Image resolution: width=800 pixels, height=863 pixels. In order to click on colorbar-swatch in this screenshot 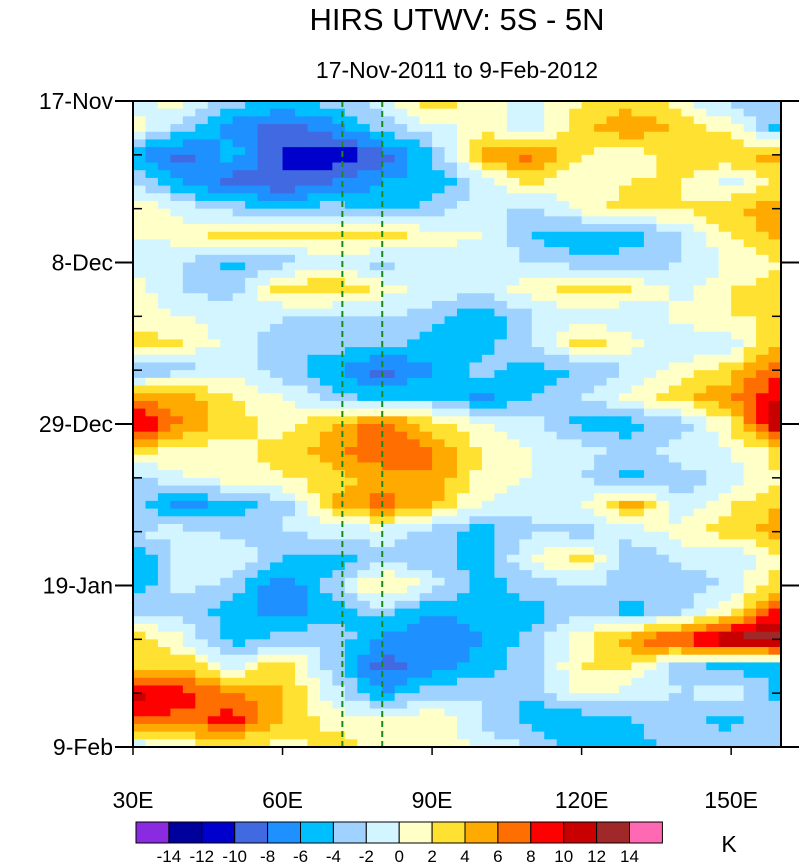, I will do `click(185, 832)`.